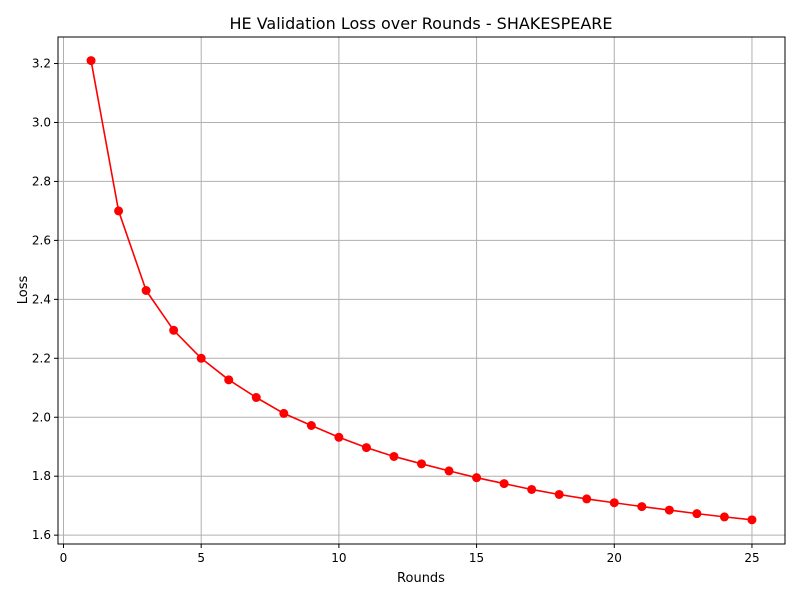 Image resolution: width=800 pixels, height=600 pixels. I want to click on x-axis-label: Rounds, so click(421, 578).